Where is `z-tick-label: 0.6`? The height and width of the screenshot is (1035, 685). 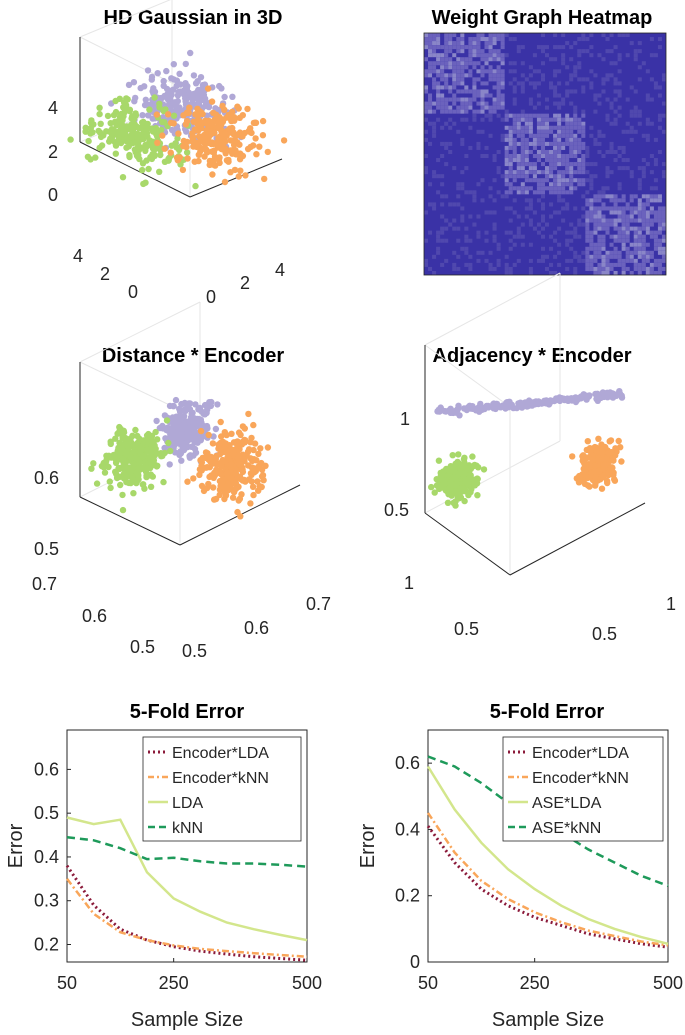 z-tick-label: 0.6 is located at coordinates (46, 478).